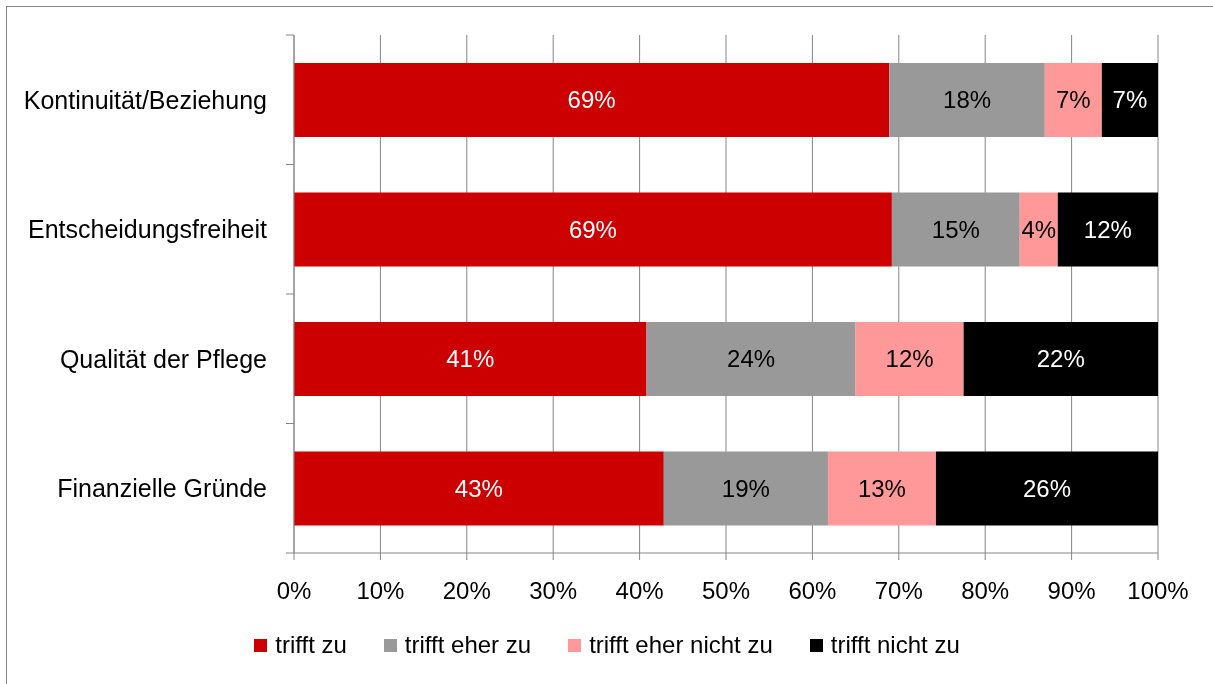 The width and height of the screenshot is (1213, 684). I want to click on x-tick-label: 60%, so click(812, 591).